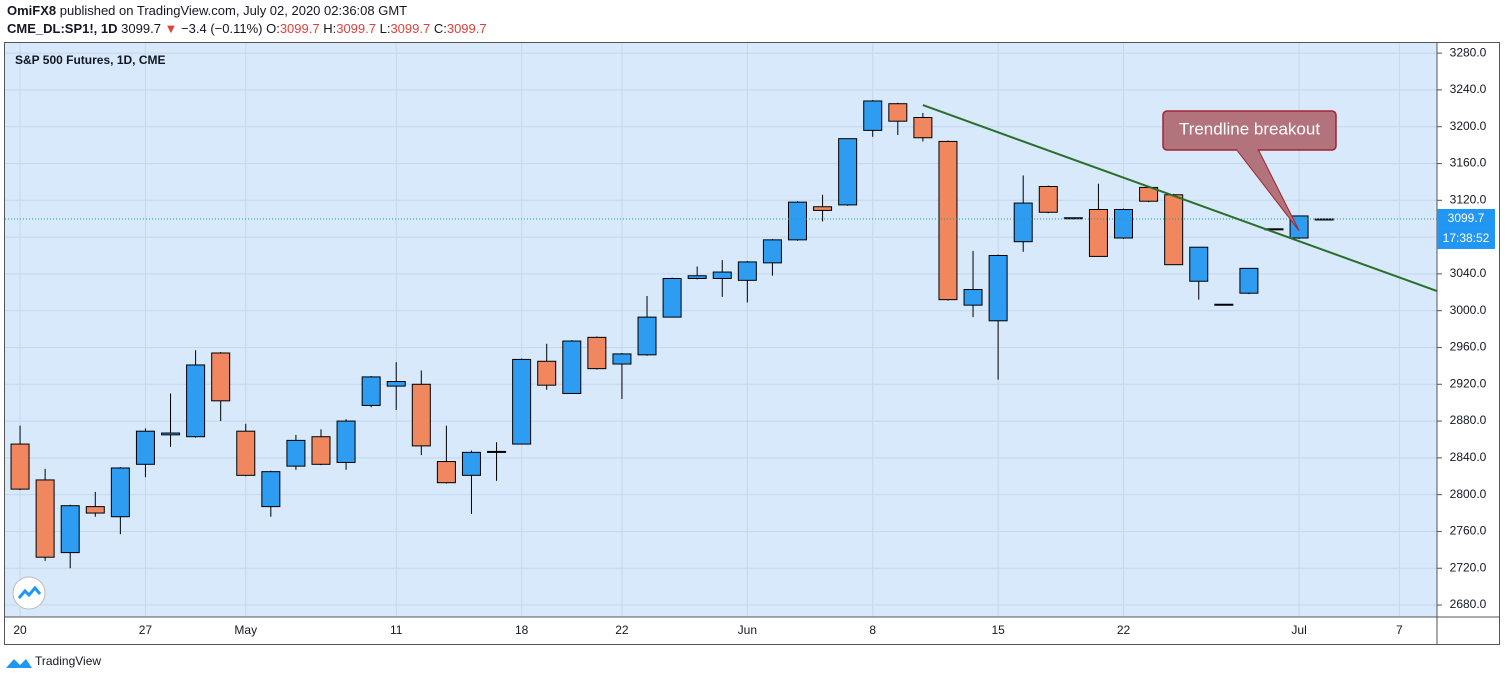 Image resolution: width=1508 pixels, height=681 pixels. What do you see at coordinates (20, 630) in the screenshot?
I see `x-tick-label: 20` at bounding box center [20, 630].